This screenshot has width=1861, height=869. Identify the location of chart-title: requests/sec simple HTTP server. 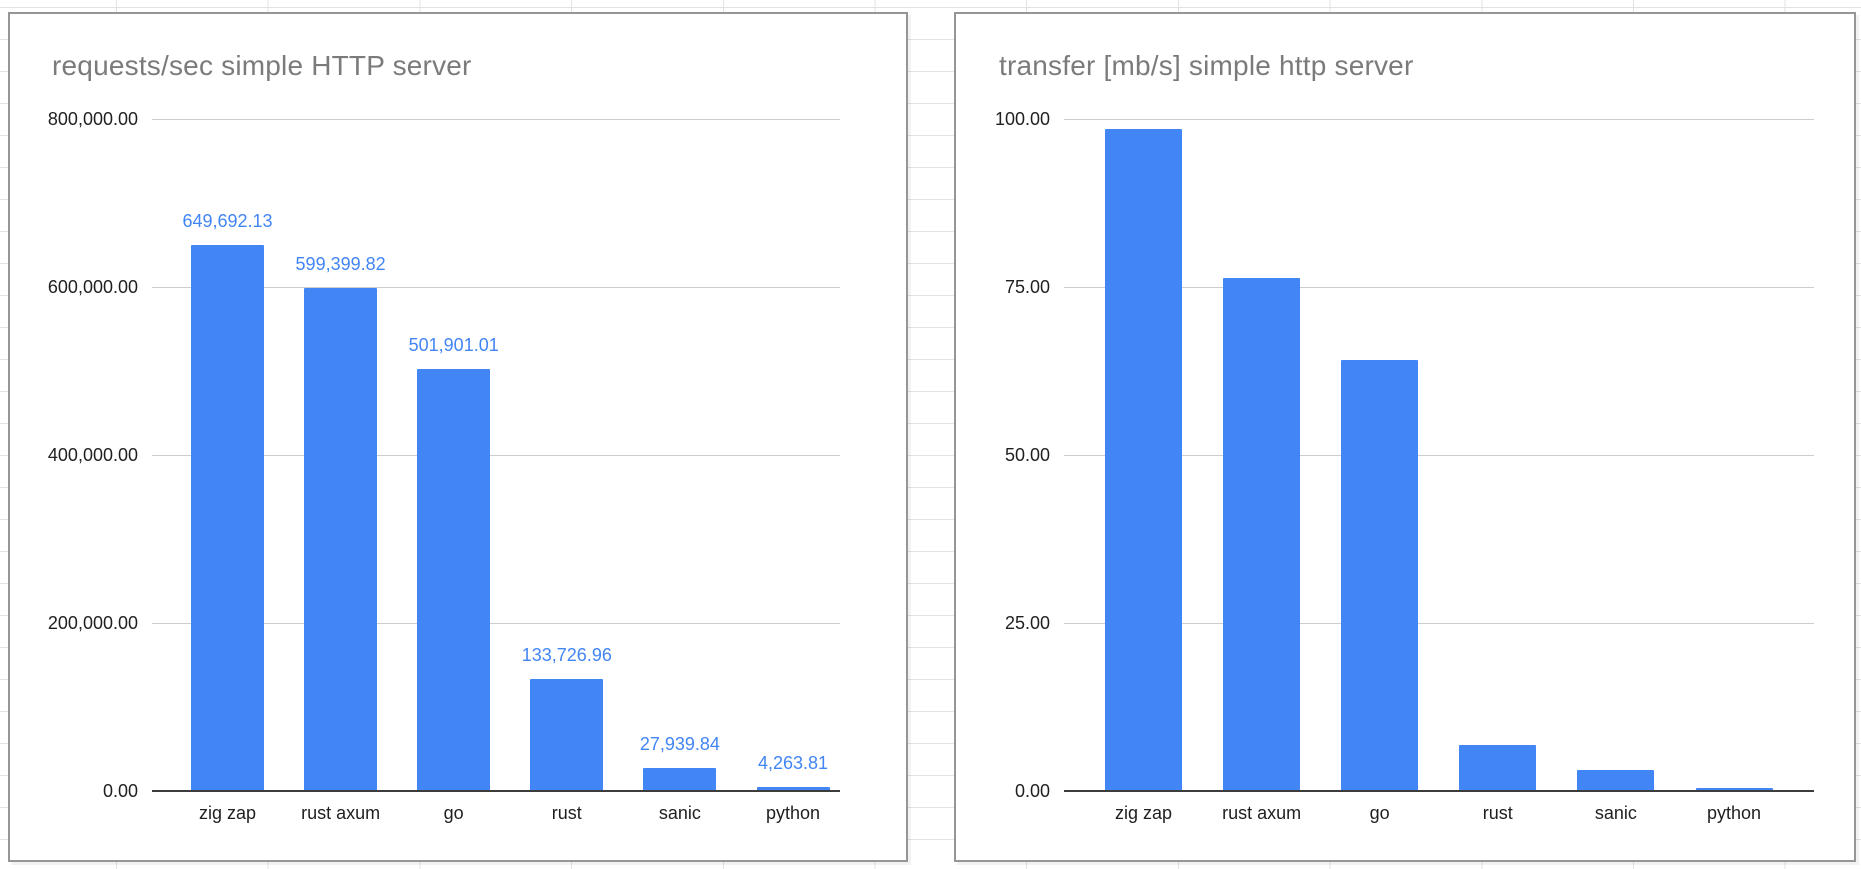
(262, 65).